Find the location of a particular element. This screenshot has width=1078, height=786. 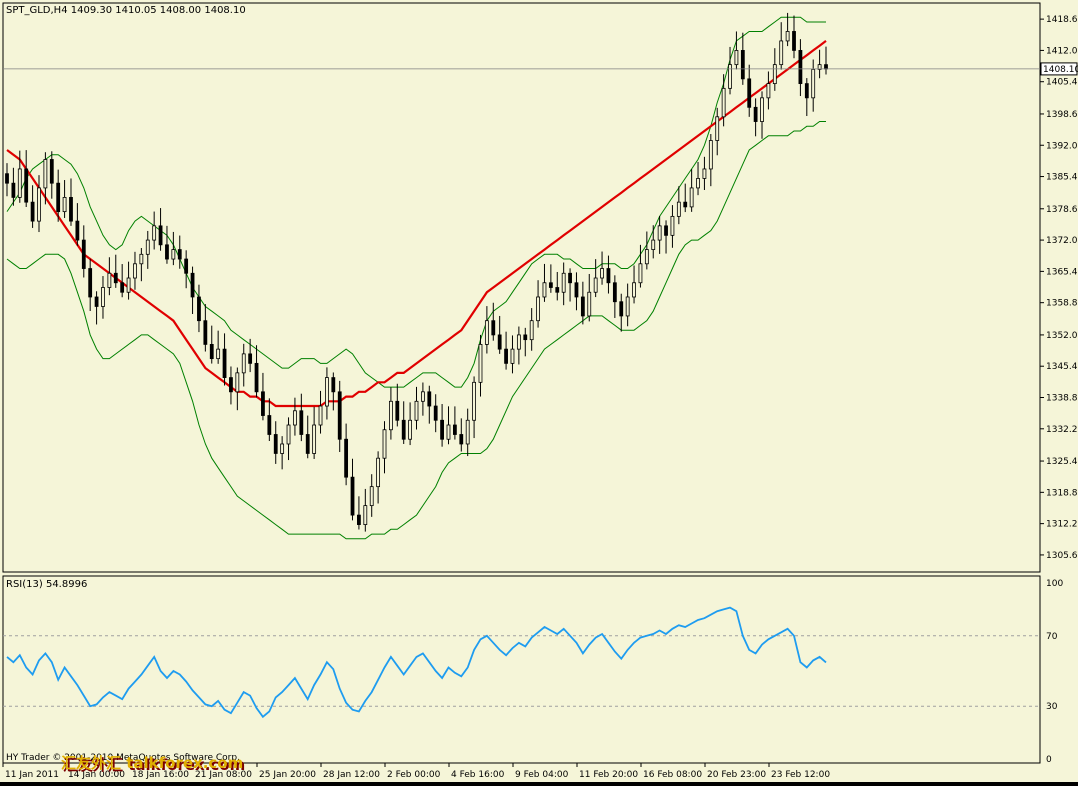

rsi-levels is located at coordinates (521, 671).